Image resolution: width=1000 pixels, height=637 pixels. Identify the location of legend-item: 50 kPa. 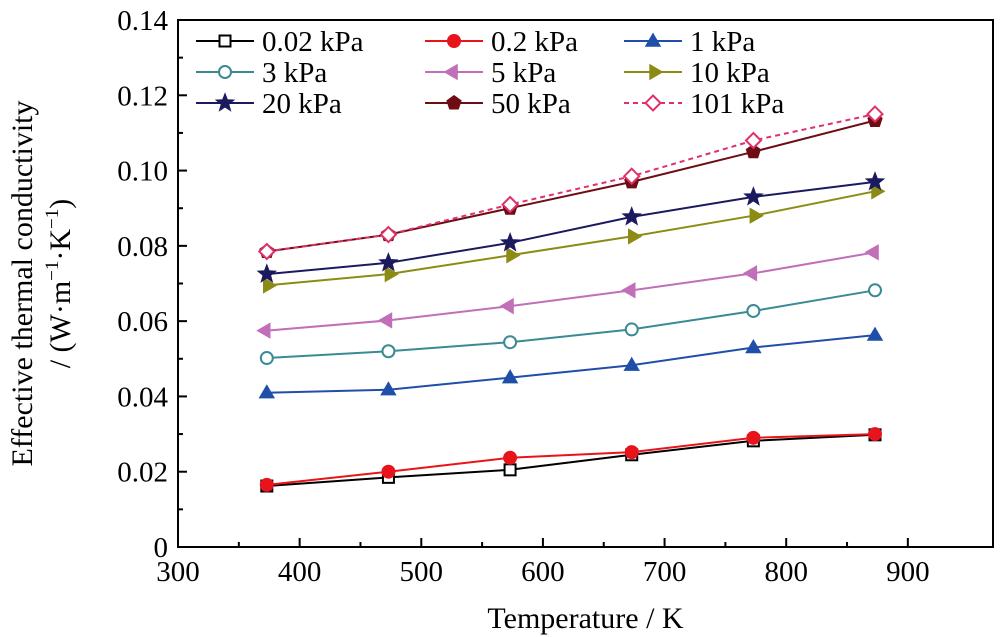
(498, 104).